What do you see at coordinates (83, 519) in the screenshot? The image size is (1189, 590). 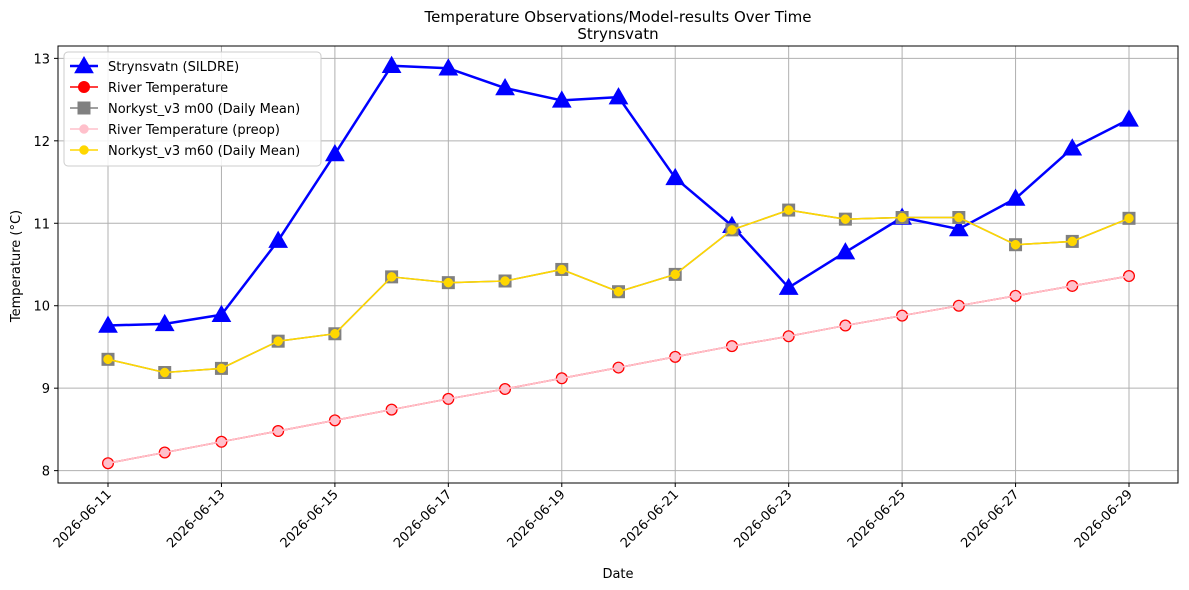 I see `x-tick-label: 2026-06-11` at bounding box center [83, 519].